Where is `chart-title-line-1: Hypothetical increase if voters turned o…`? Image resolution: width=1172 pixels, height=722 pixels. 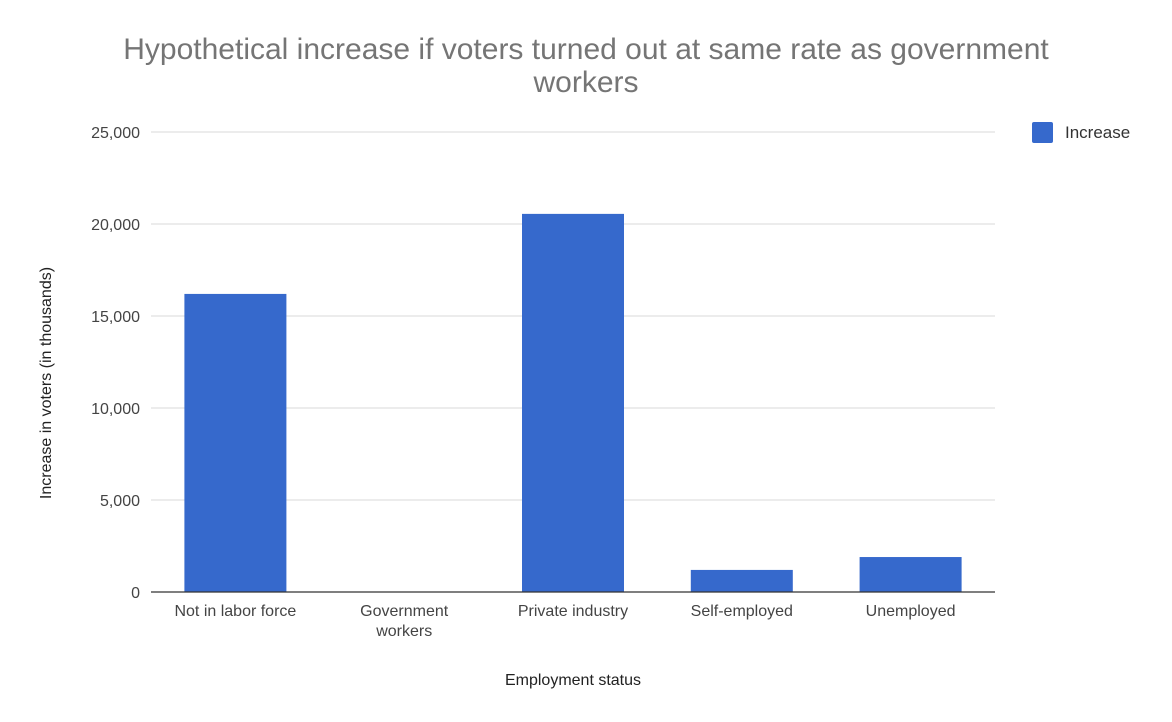
chart-title-line-1: Hypothetical increase if voters turned o… is located at coordinates (586, 49).